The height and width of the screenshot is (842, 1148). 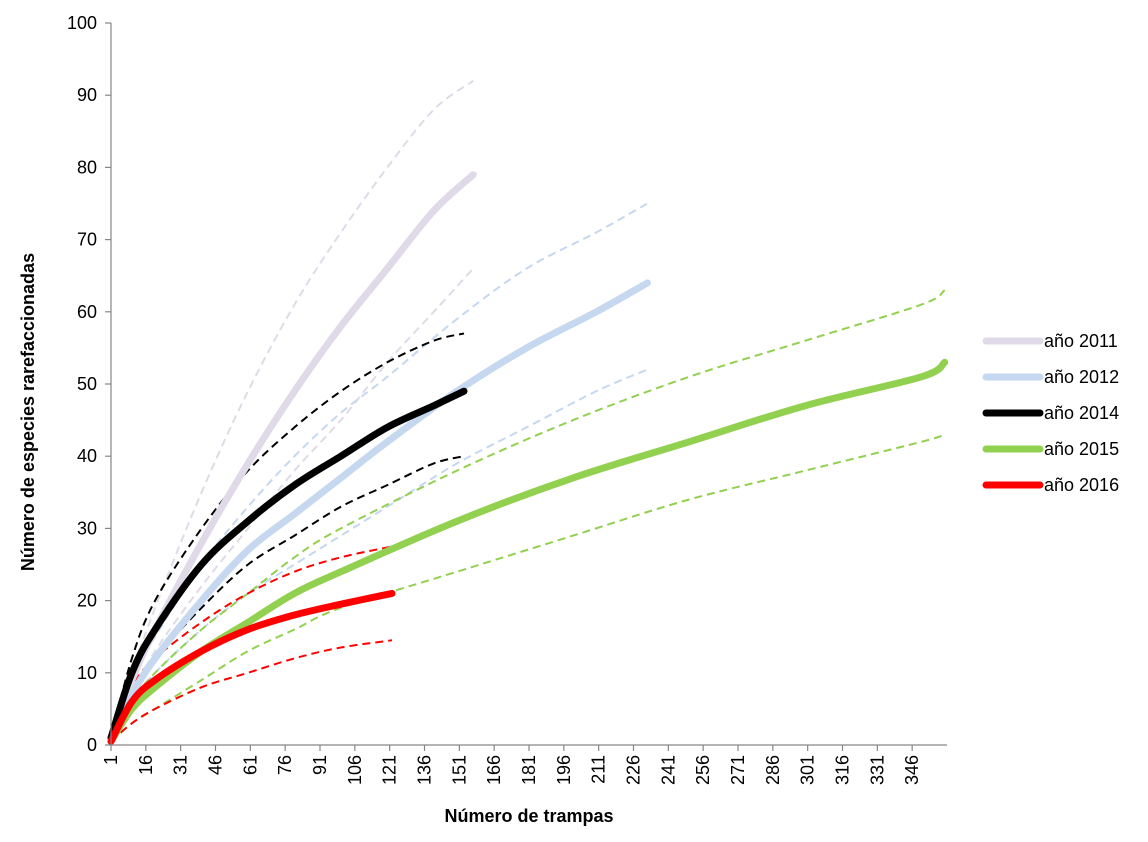 What do you see at coordinates (87, 528) in the screenshot?
I see `y-tick-label: 30` at bounding box center [87, 528].